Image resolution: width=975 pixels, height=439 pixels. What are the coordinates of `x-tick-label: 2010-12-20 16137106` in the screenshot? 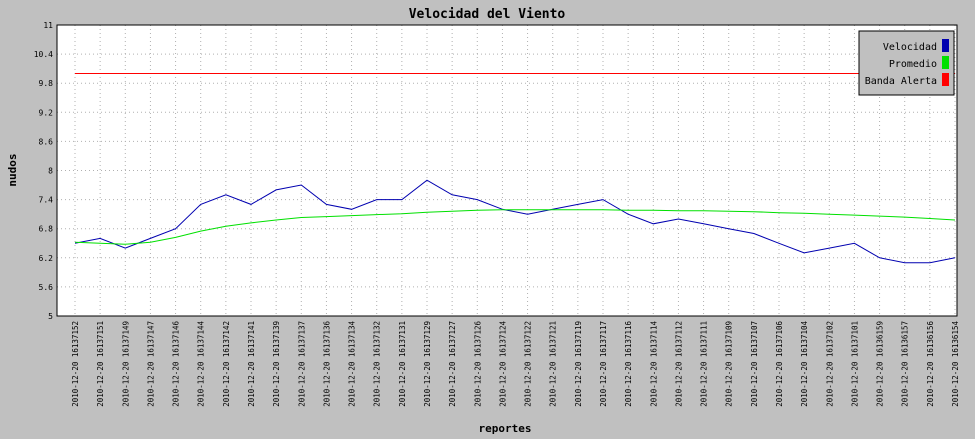 It's located at (779, 364).